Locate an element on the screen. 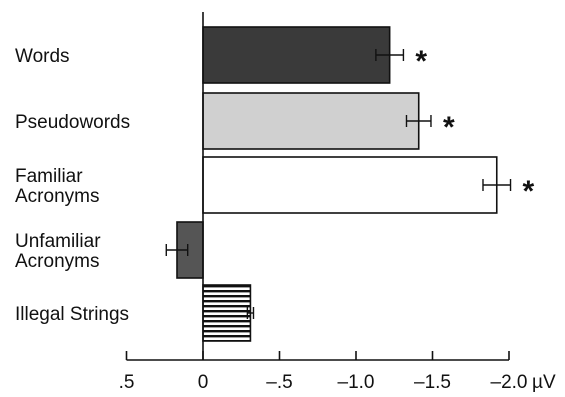 This screenshot has width=565, height=397. x-tick-label: –1.0 is located at coordinates (356, 382).